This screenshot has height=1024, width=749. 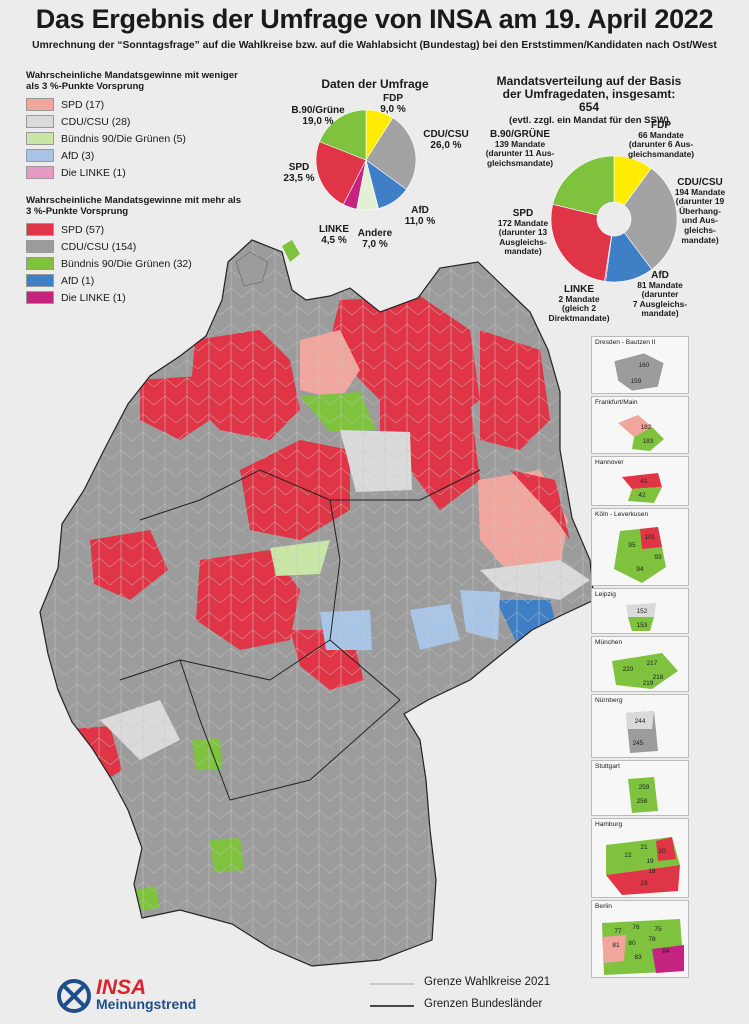 What do you see at coordinates (136, 138) in the screenshot?
I see `legend-item-gruene-weak: Bündnis 90/Die Grünen (5)` at bounding box center [136, 138].